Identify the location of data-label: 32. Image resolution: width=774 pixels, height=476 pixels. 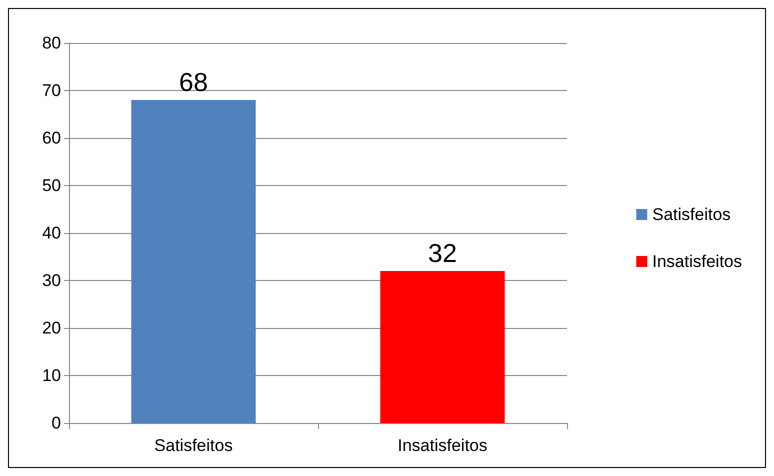
(442, 253).